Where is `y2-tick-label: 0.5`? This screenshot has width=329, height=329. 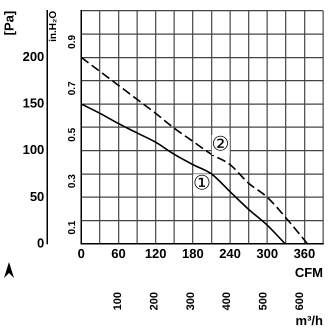 y2-tick-label: 0.5 is located at coordinates (72, 134).